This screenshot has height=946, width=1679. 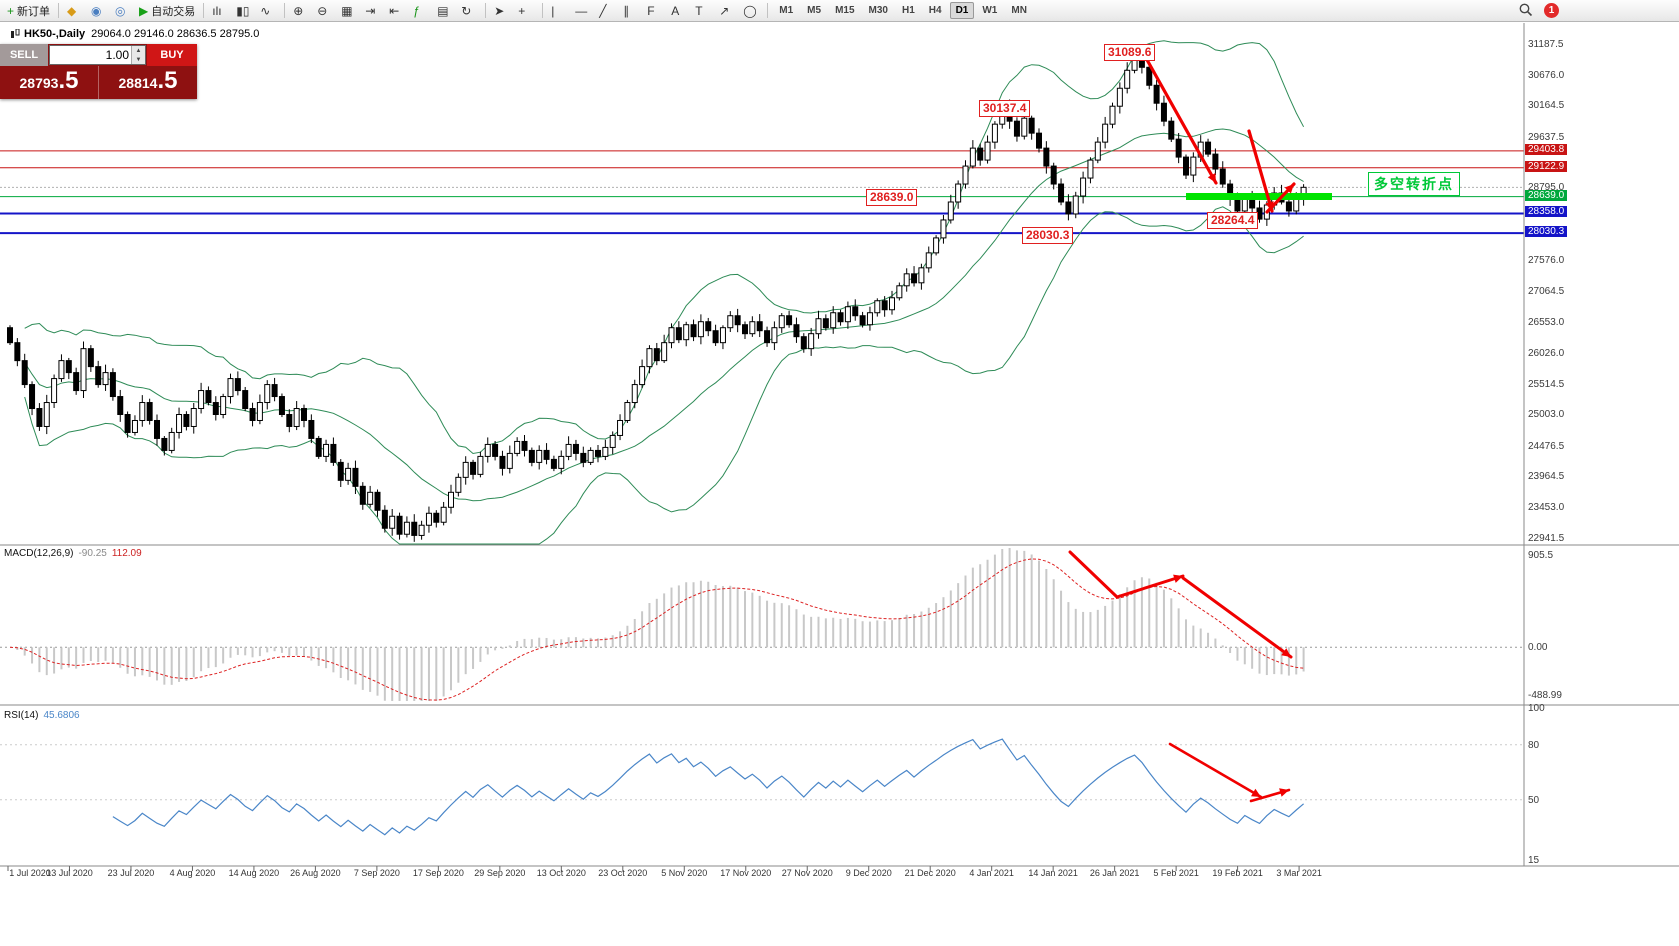 I want to click on timeframe-w1: W1, so click(x=990, y=10).